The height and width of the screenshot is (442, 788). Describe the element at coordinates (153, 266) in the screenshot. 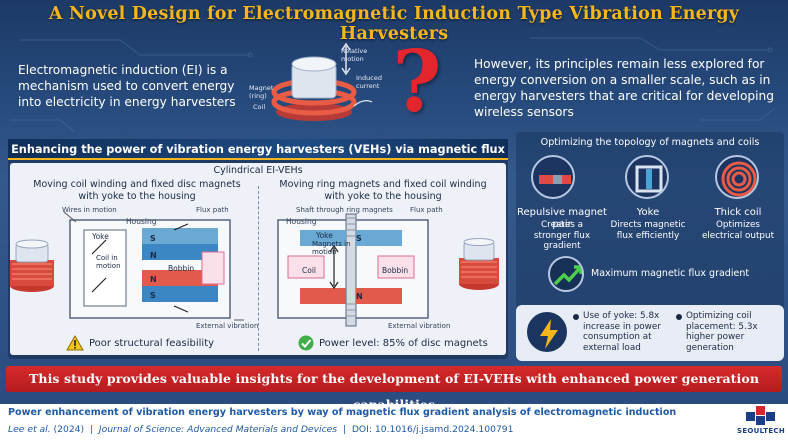

I see `design-a-diagram` at that location.